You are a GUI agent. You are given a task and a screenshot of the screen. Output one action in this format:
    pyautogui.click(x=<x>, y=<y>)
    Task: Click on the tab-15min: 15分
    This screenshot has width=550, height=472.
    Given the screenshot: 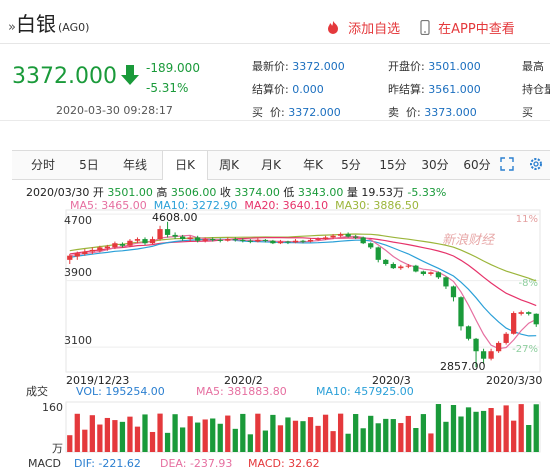 What is the action you would take?
    pyautogui.click(x=393, y=165)
    